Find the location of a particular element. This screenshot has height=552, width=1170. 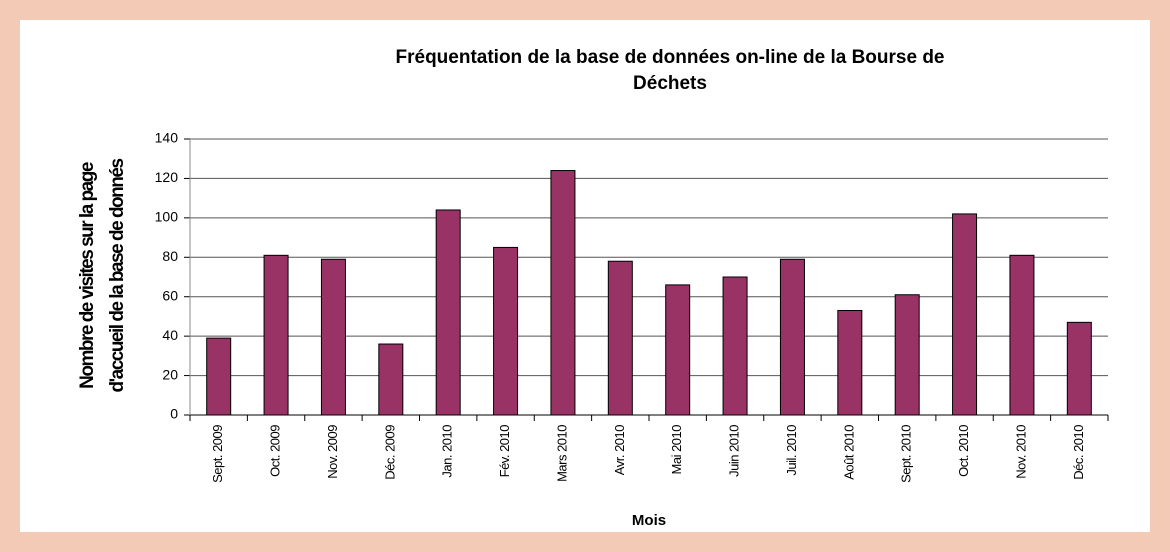

x-tick-label: Sept. 2009 is located at coordinates (217, 454).